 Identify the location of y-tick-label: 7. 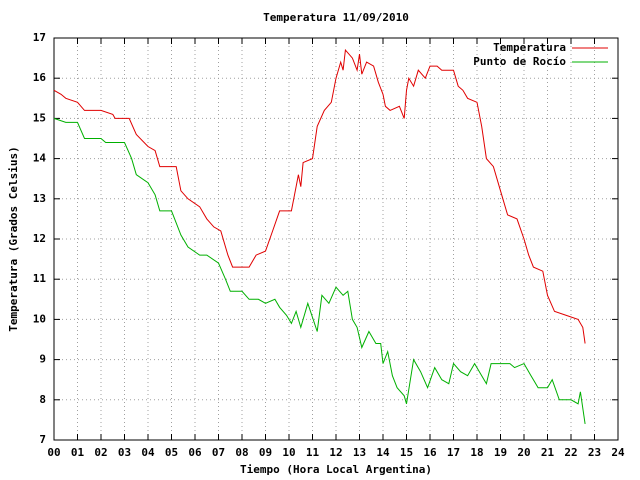
(42, 439).